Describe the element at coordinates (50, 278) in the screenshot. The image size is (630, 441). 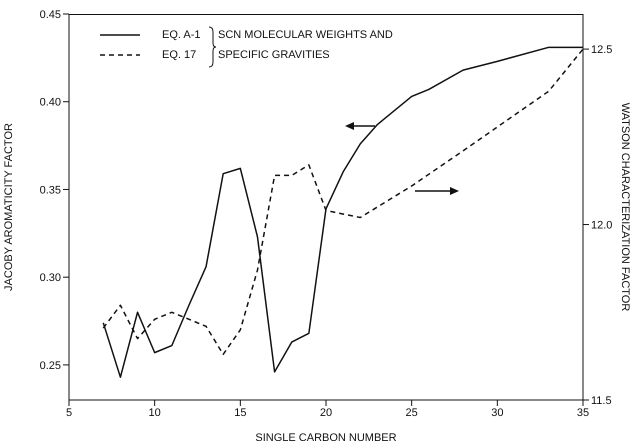
I see `y-tick-label: 0.30` at that location.